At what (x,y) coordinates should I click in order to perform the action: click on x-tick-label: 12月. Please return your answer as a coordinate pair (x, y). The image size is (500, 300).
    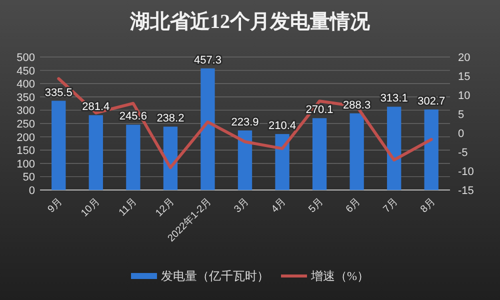
    Looking at the image, I should click on (165, 208).